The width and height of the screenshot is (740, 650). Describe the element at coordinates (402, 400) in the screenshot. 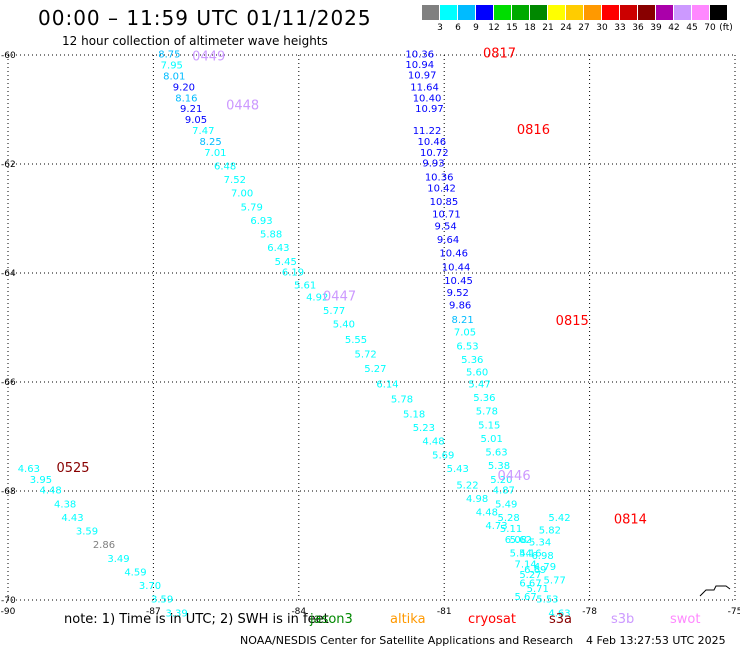

I see `wave-height-value: 5.78` at that location.